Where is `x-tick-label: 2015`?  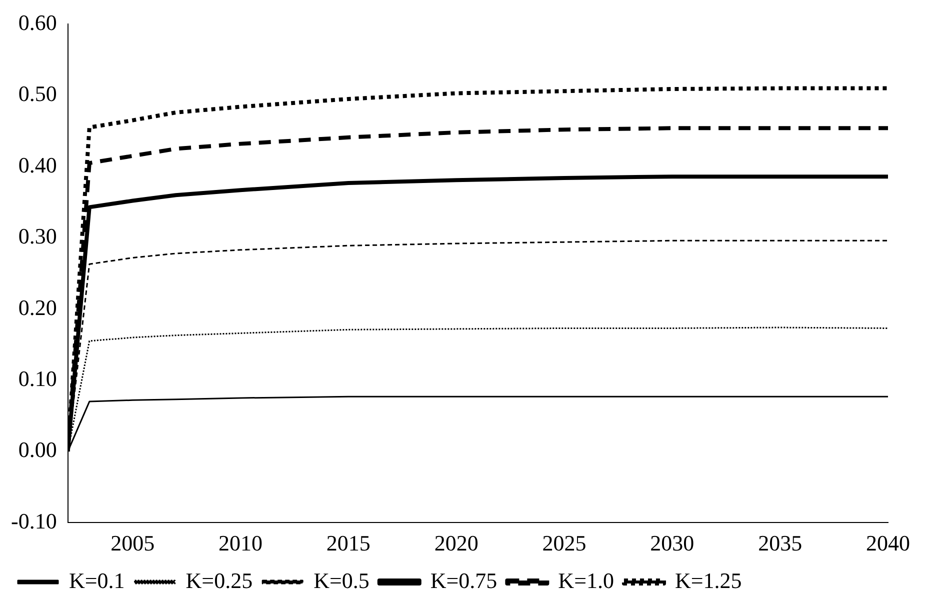 x-tick-label: 2015 is located at coordinates (348, 543).